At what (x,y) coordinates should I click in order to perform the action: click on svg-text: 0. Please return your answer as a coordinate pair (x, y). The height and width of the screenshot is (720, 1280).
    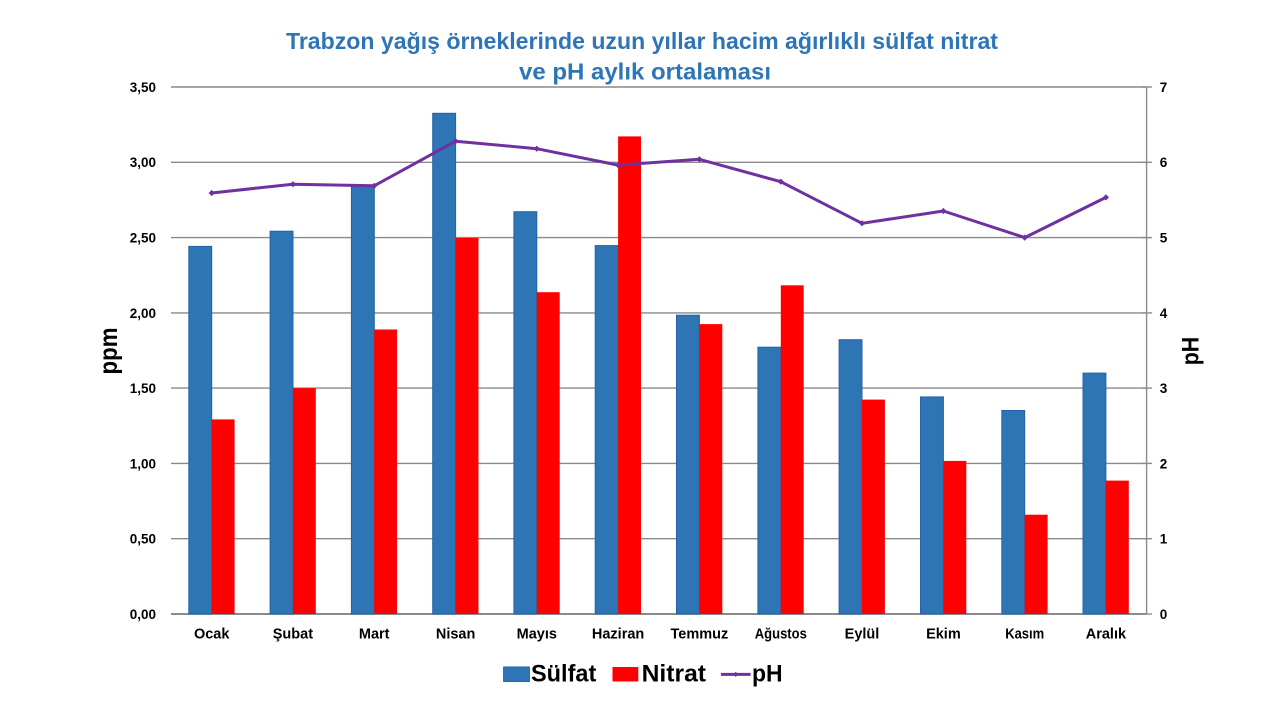
    Looking at the image, I should click on (1164, 614).